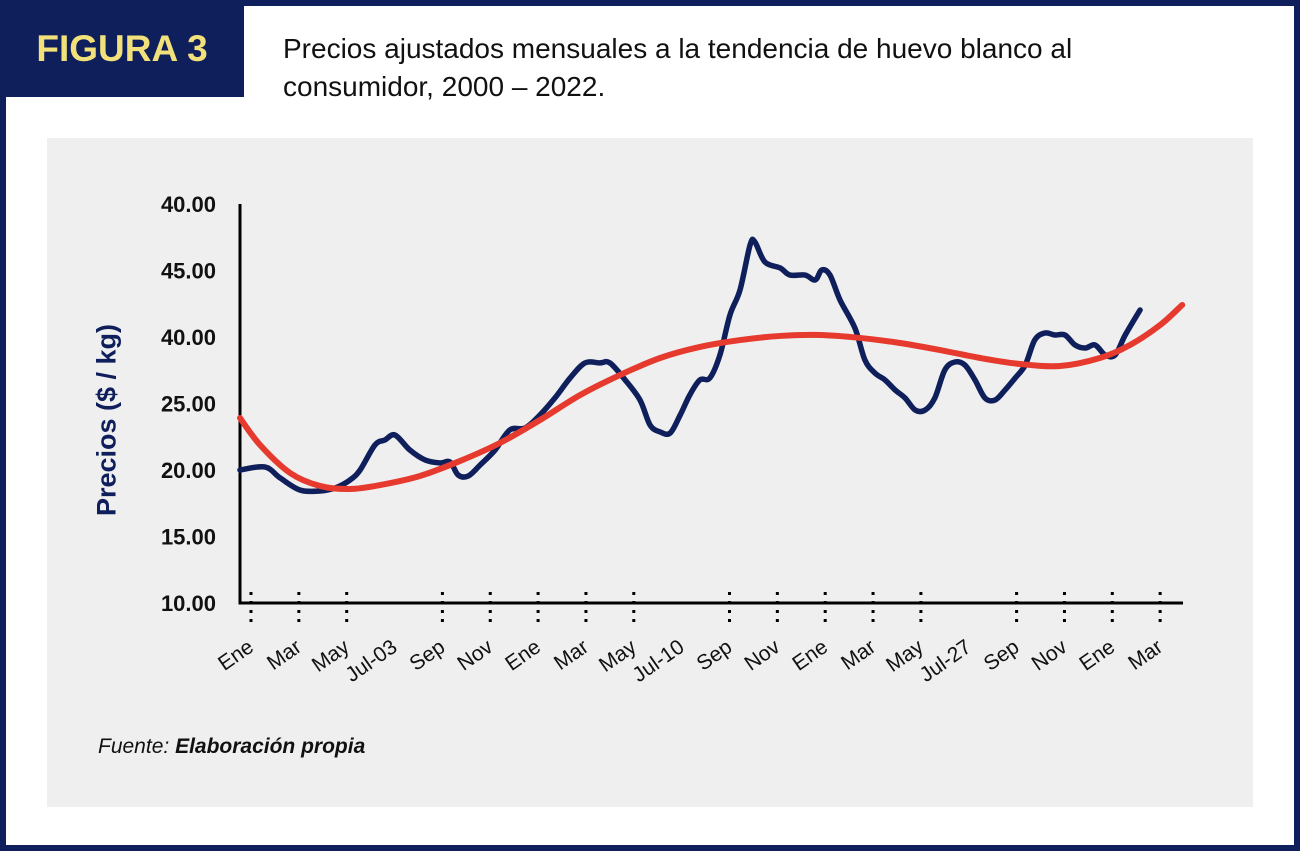 This screenshot has height=851, width=1300. I want to click on y-tick-label: 20.00, so click(188, 470).